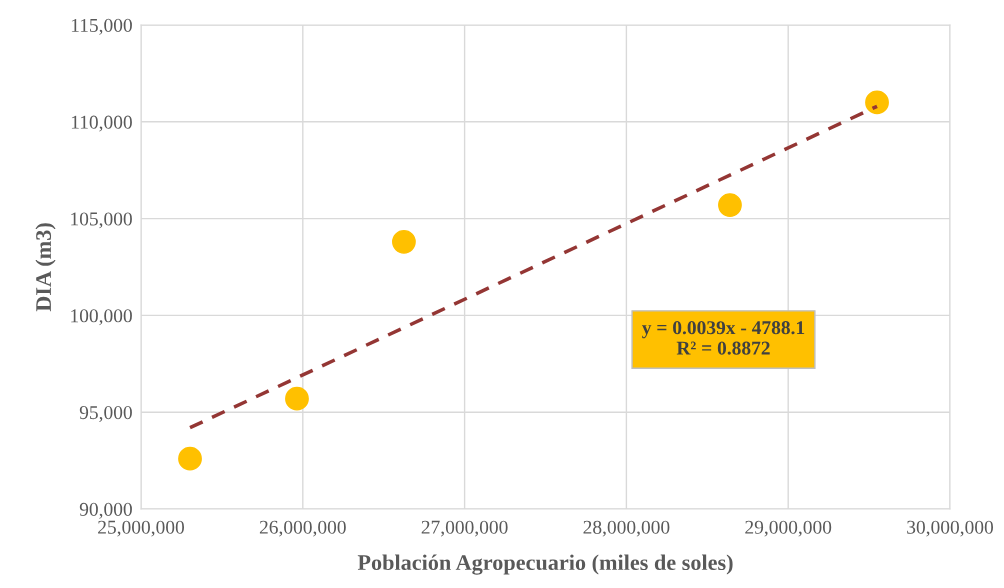 The width and height of the screenshot is (1004, 588). What do you see at coordinates (101, 26) in the screenshot?
I see `y-tick-label: 115,000` at bounding box center [101, 26].